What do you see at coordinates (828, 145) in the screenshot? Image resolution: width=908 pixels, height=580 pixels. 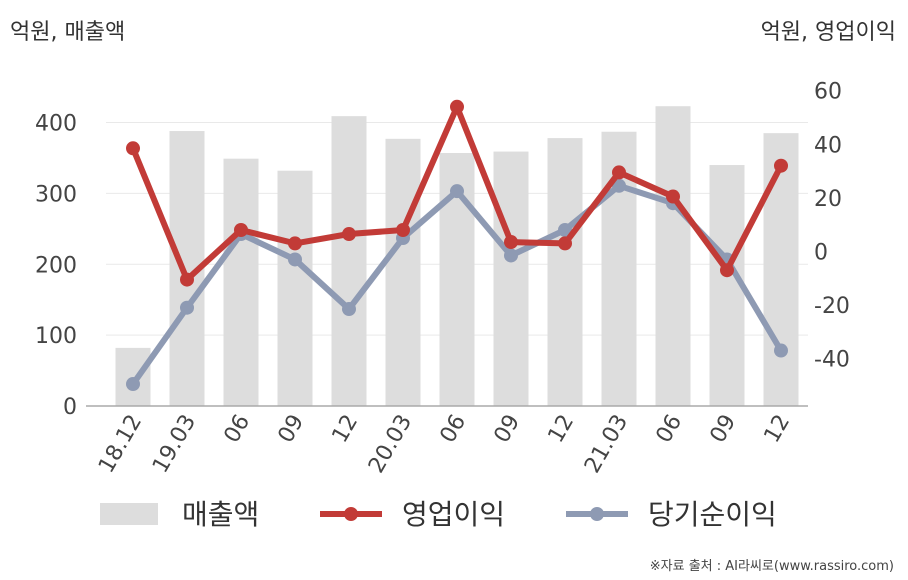 I see `right-axis-tick-label: 40` at bounding box center [828, 145].